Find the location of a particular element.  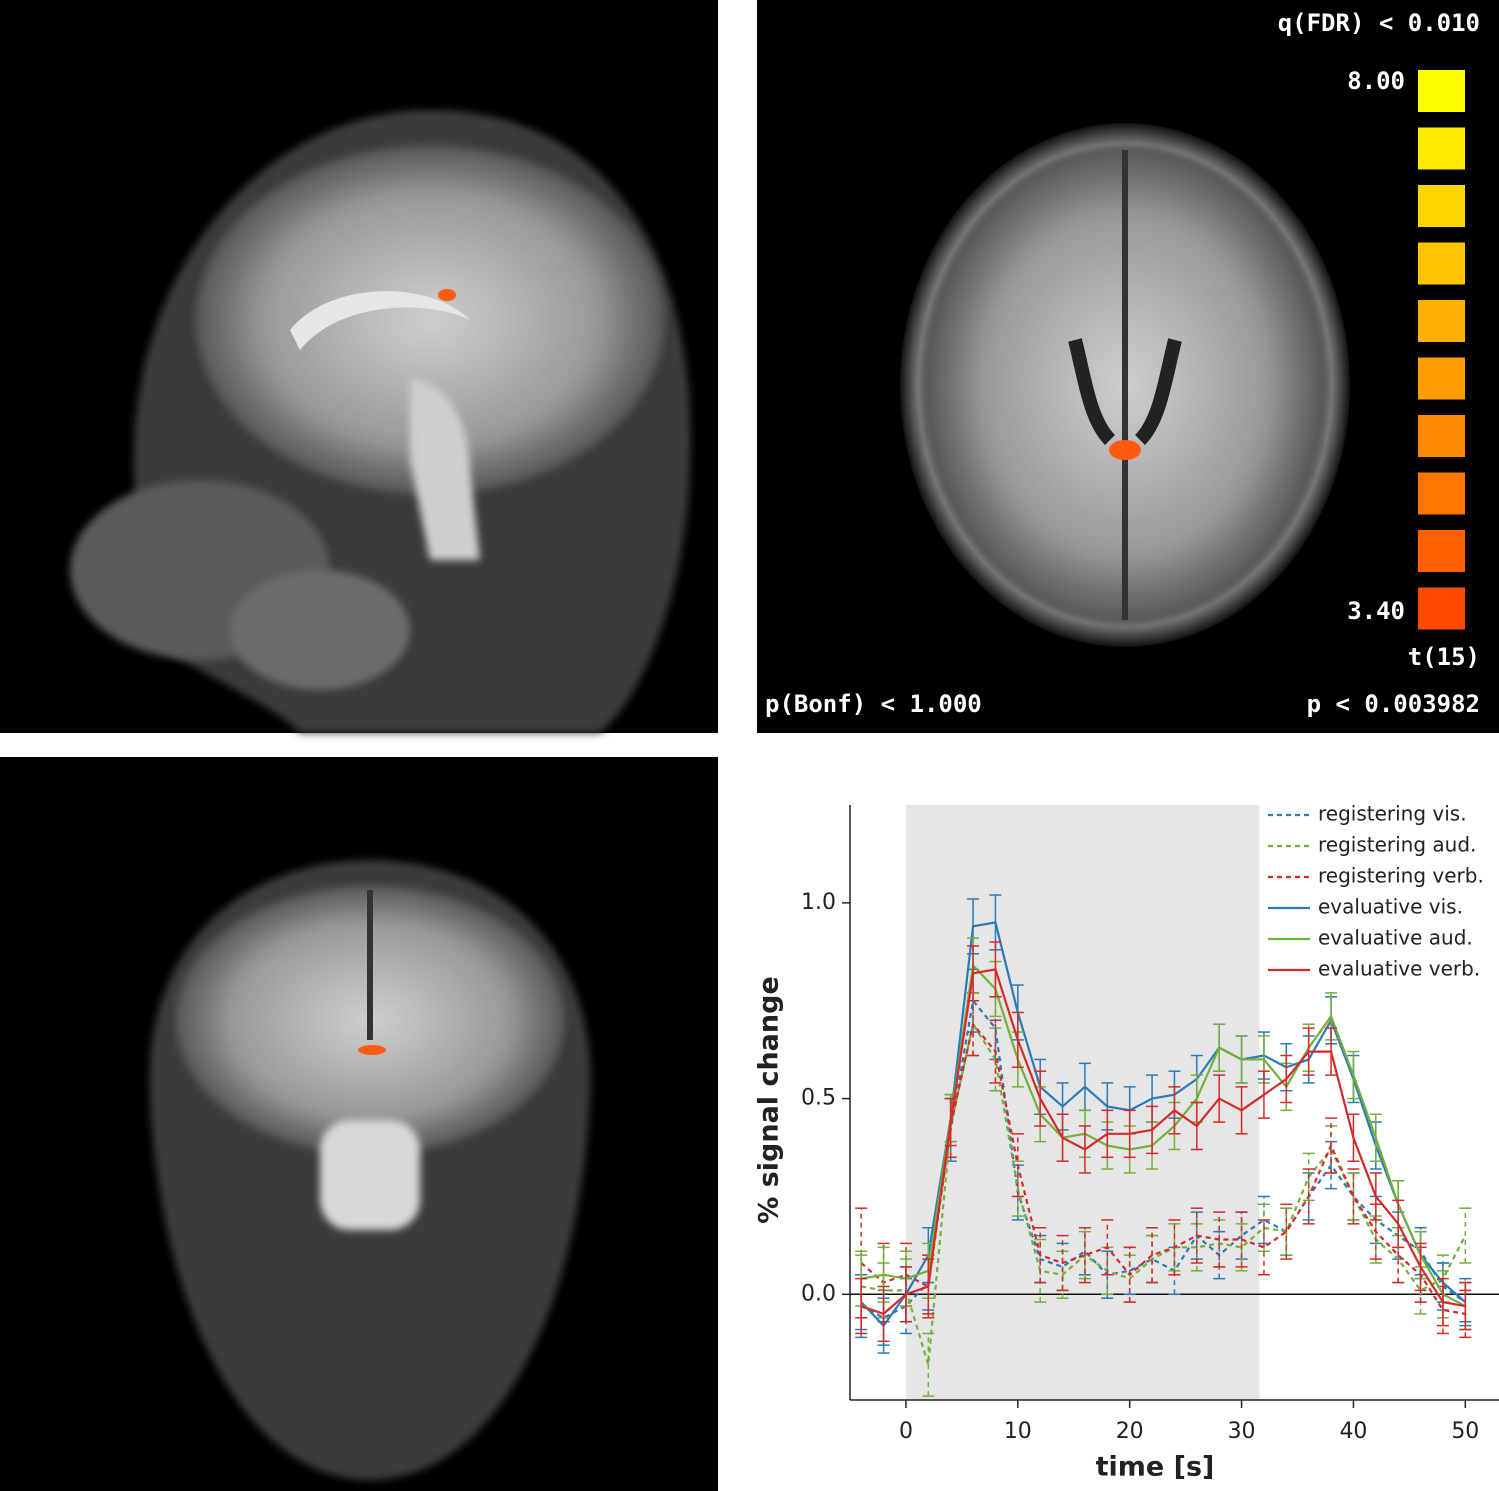

stat-label: t(15) is located at coordinates (1444, 657).